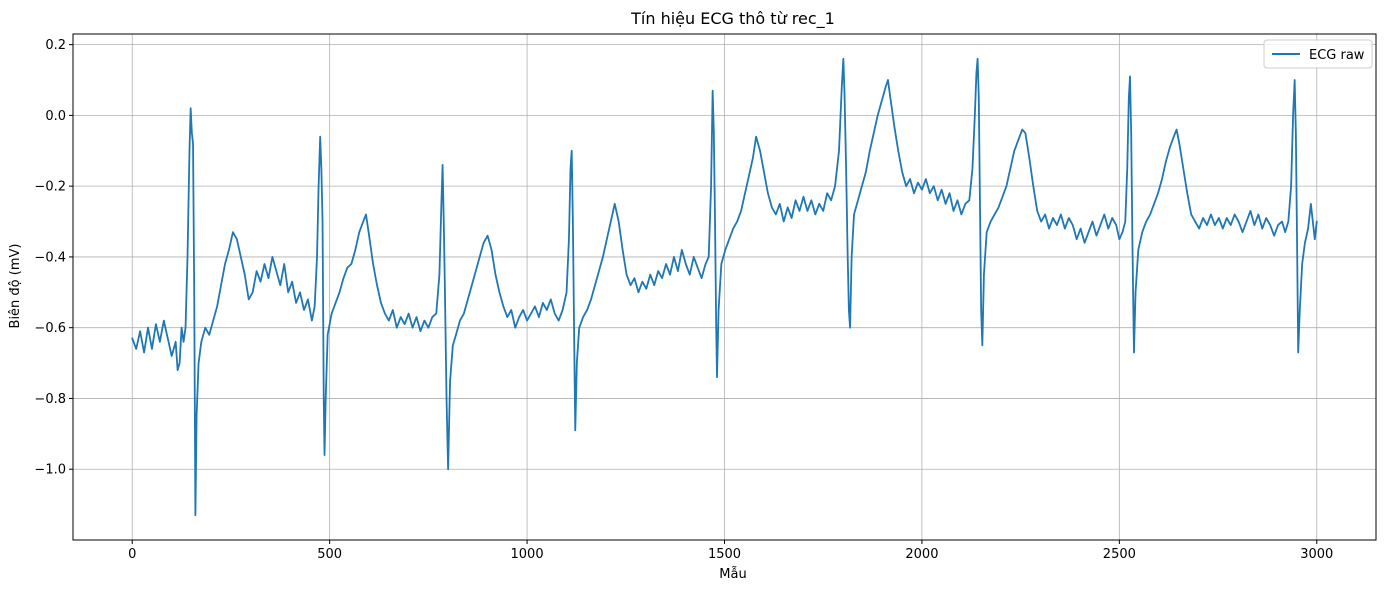 Image resolution: width=1390 pixels, height=590 pixels. What do you see at coordinates (55, 45) in the screenshot?
I see `y-tick-label: 0.2` at bounding box center [55, 45].